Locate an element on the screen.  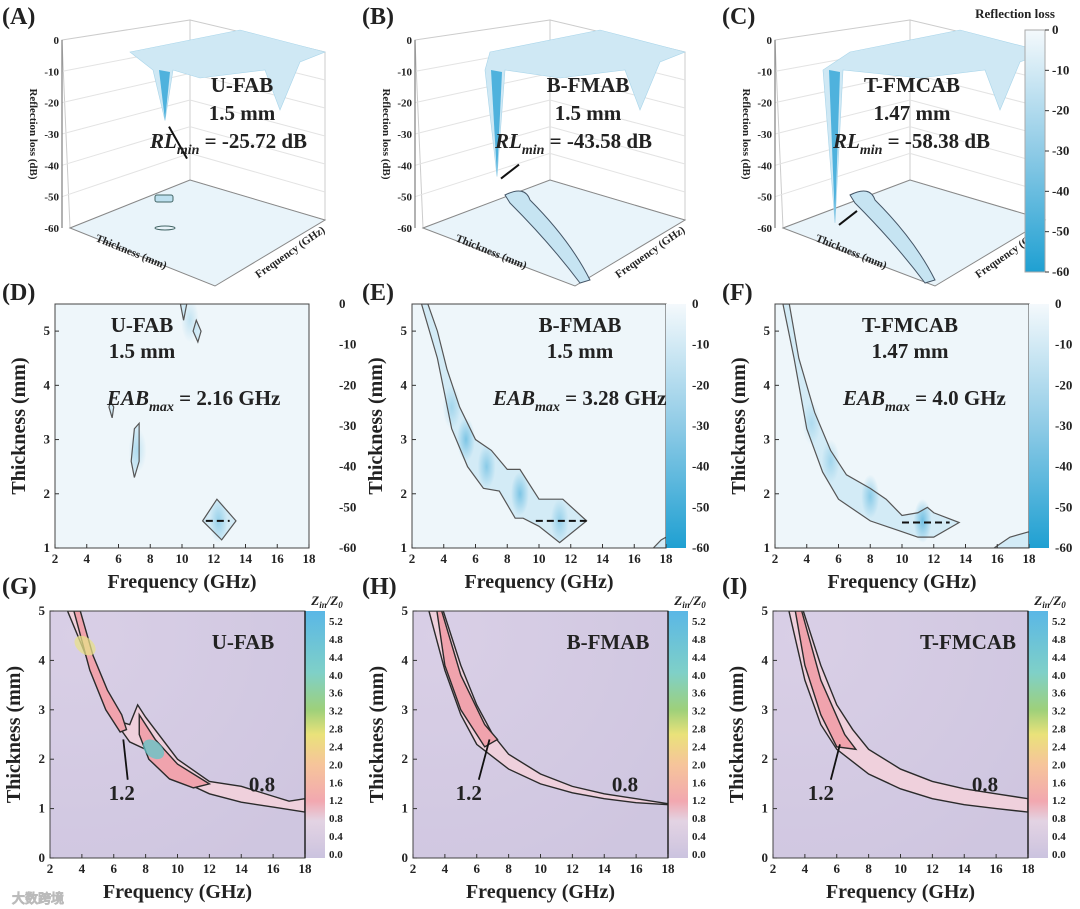
z-tick-label: -50 is located at coordinates (51, 198).